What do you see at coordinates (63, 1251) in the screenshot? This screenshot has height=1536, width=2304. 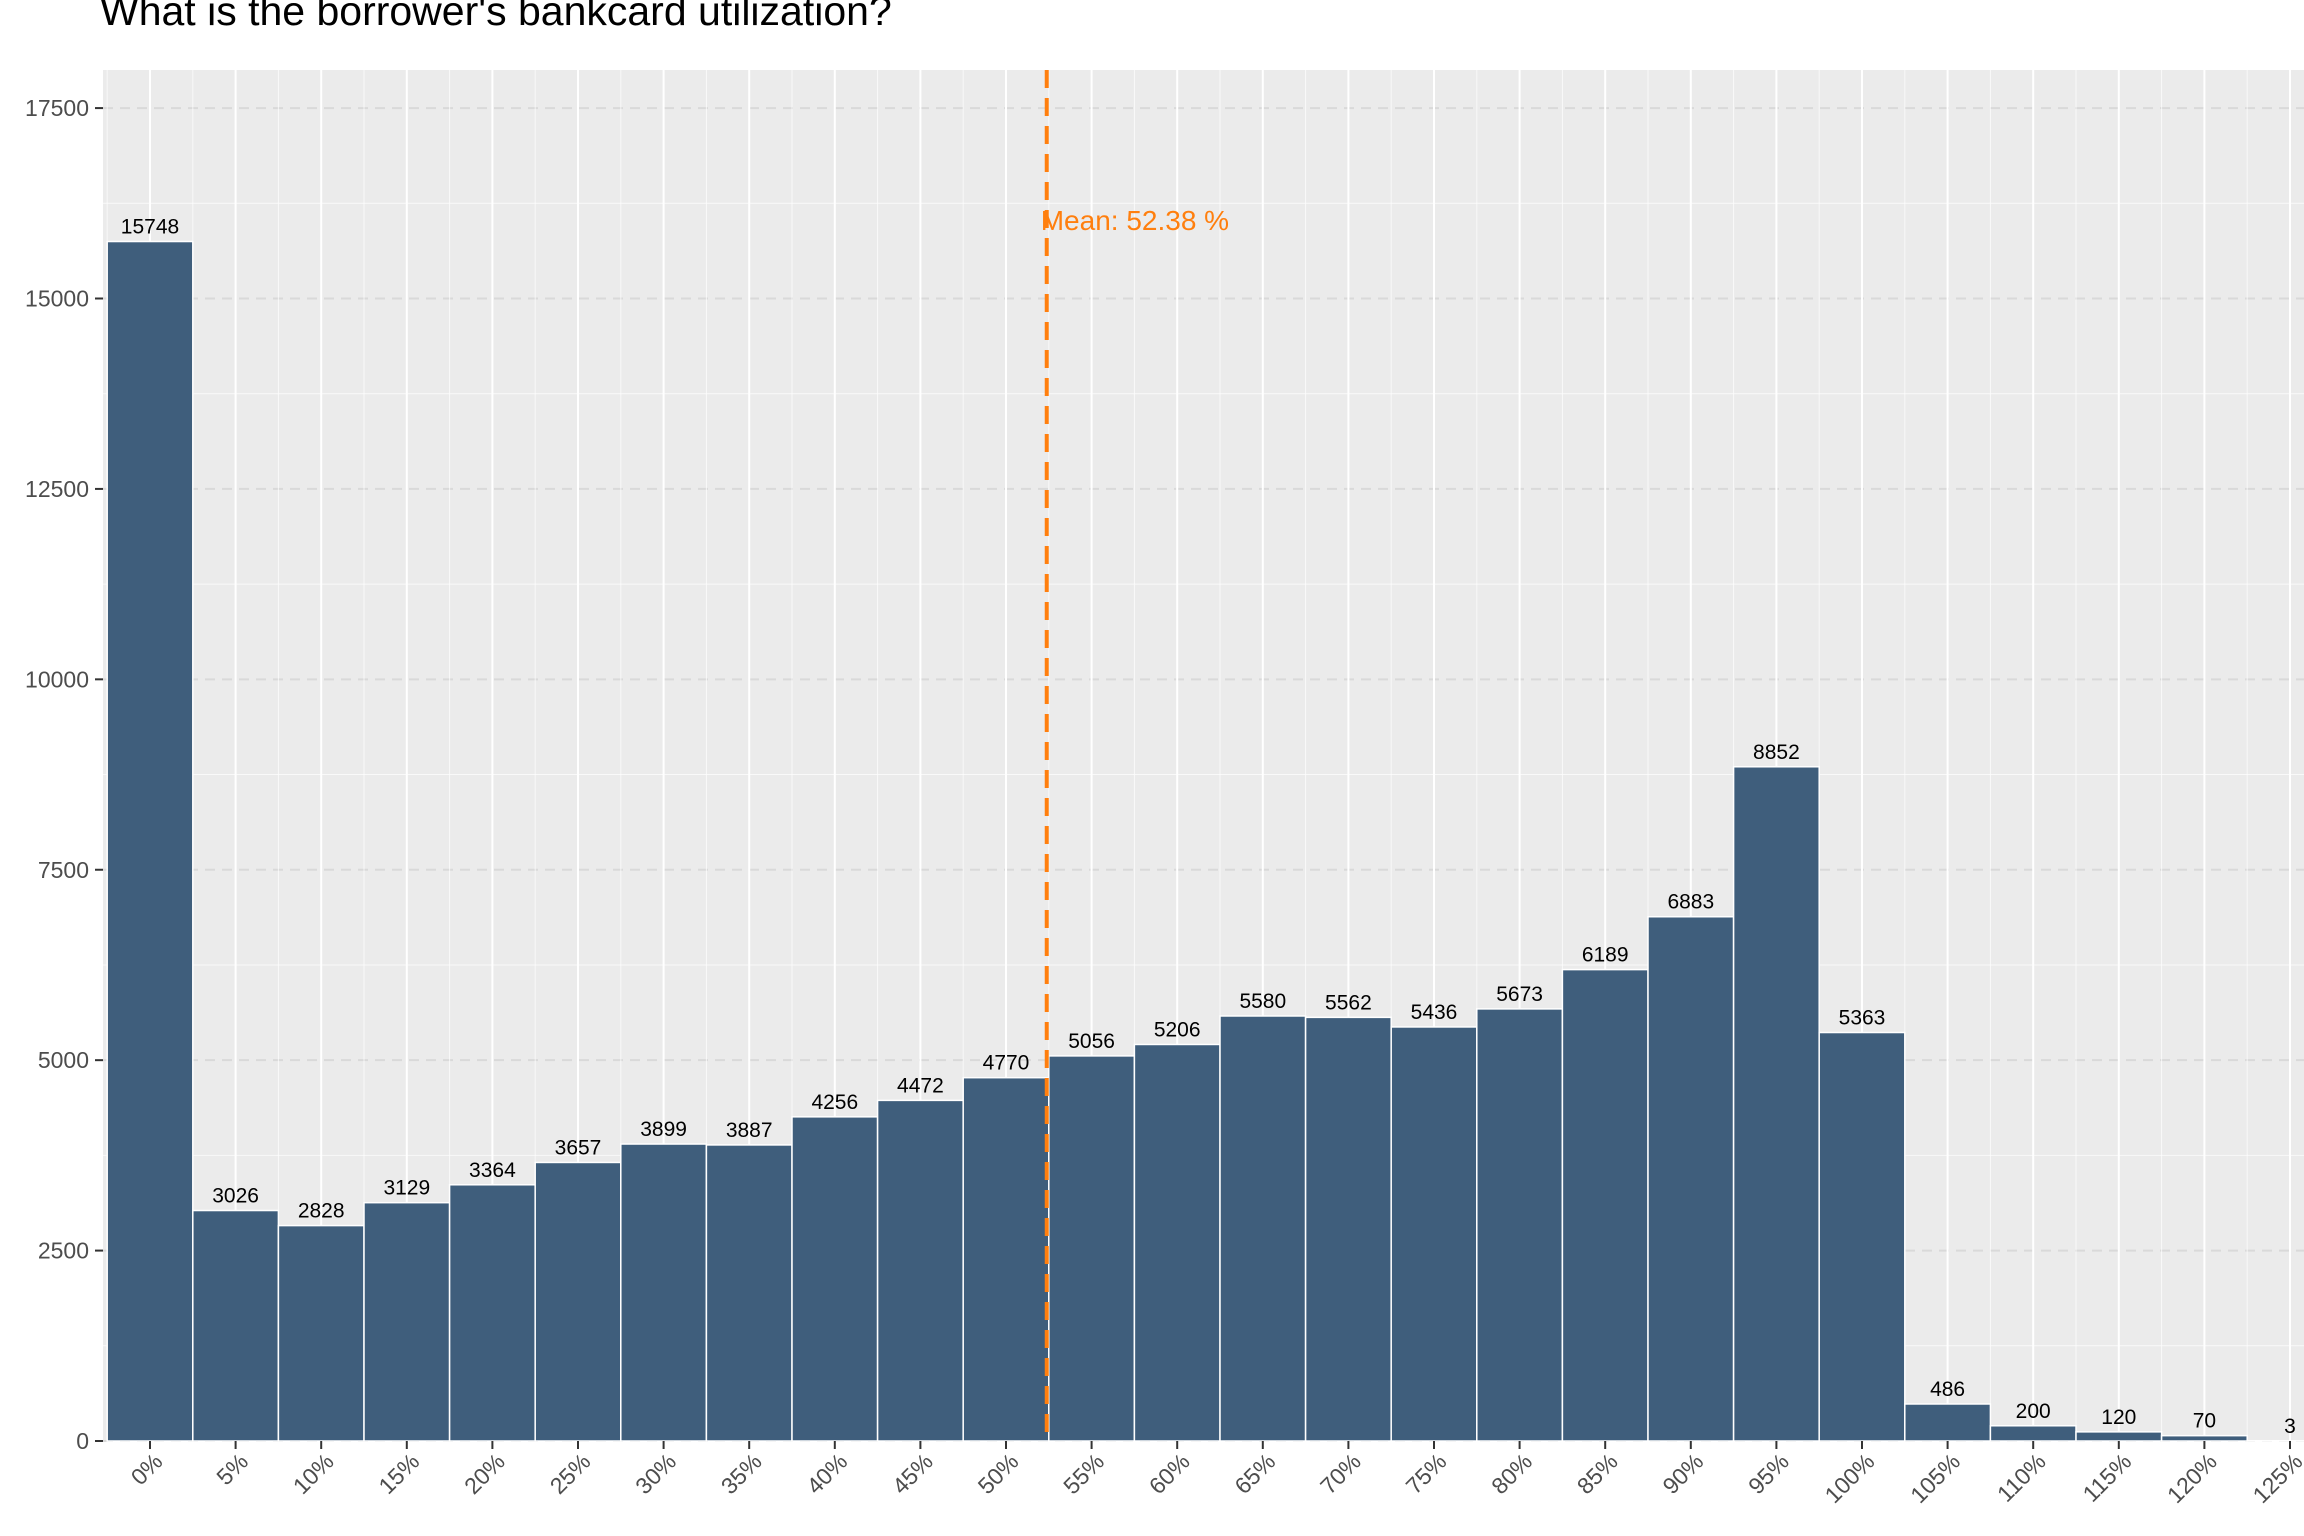 I see `y-tick-label: 2500` at bounding box center [63, 1251].